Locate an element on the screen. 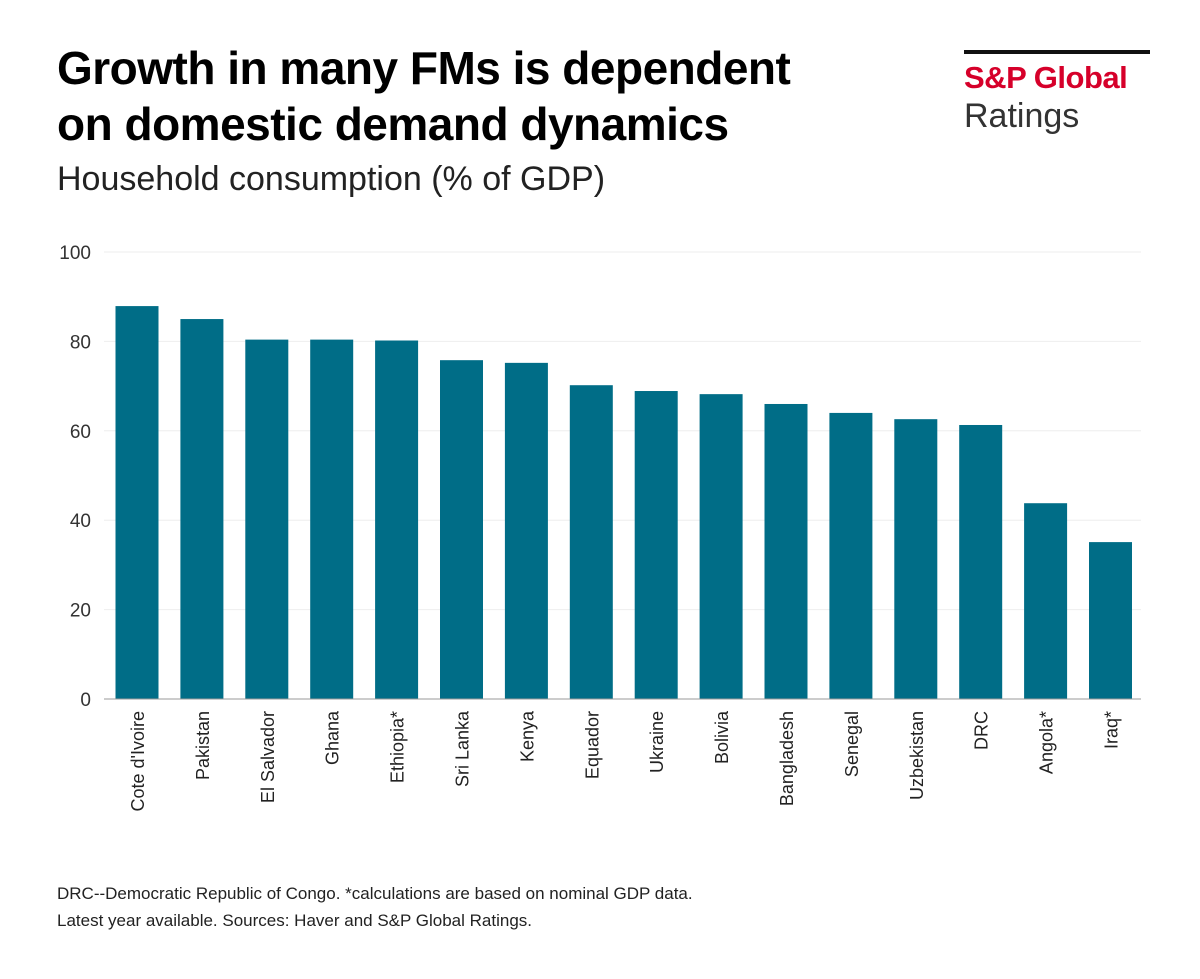 The width and height of the screenshot is (1200, 979). x-tick-label: Iraq* is located at coordinates (1112, 730).